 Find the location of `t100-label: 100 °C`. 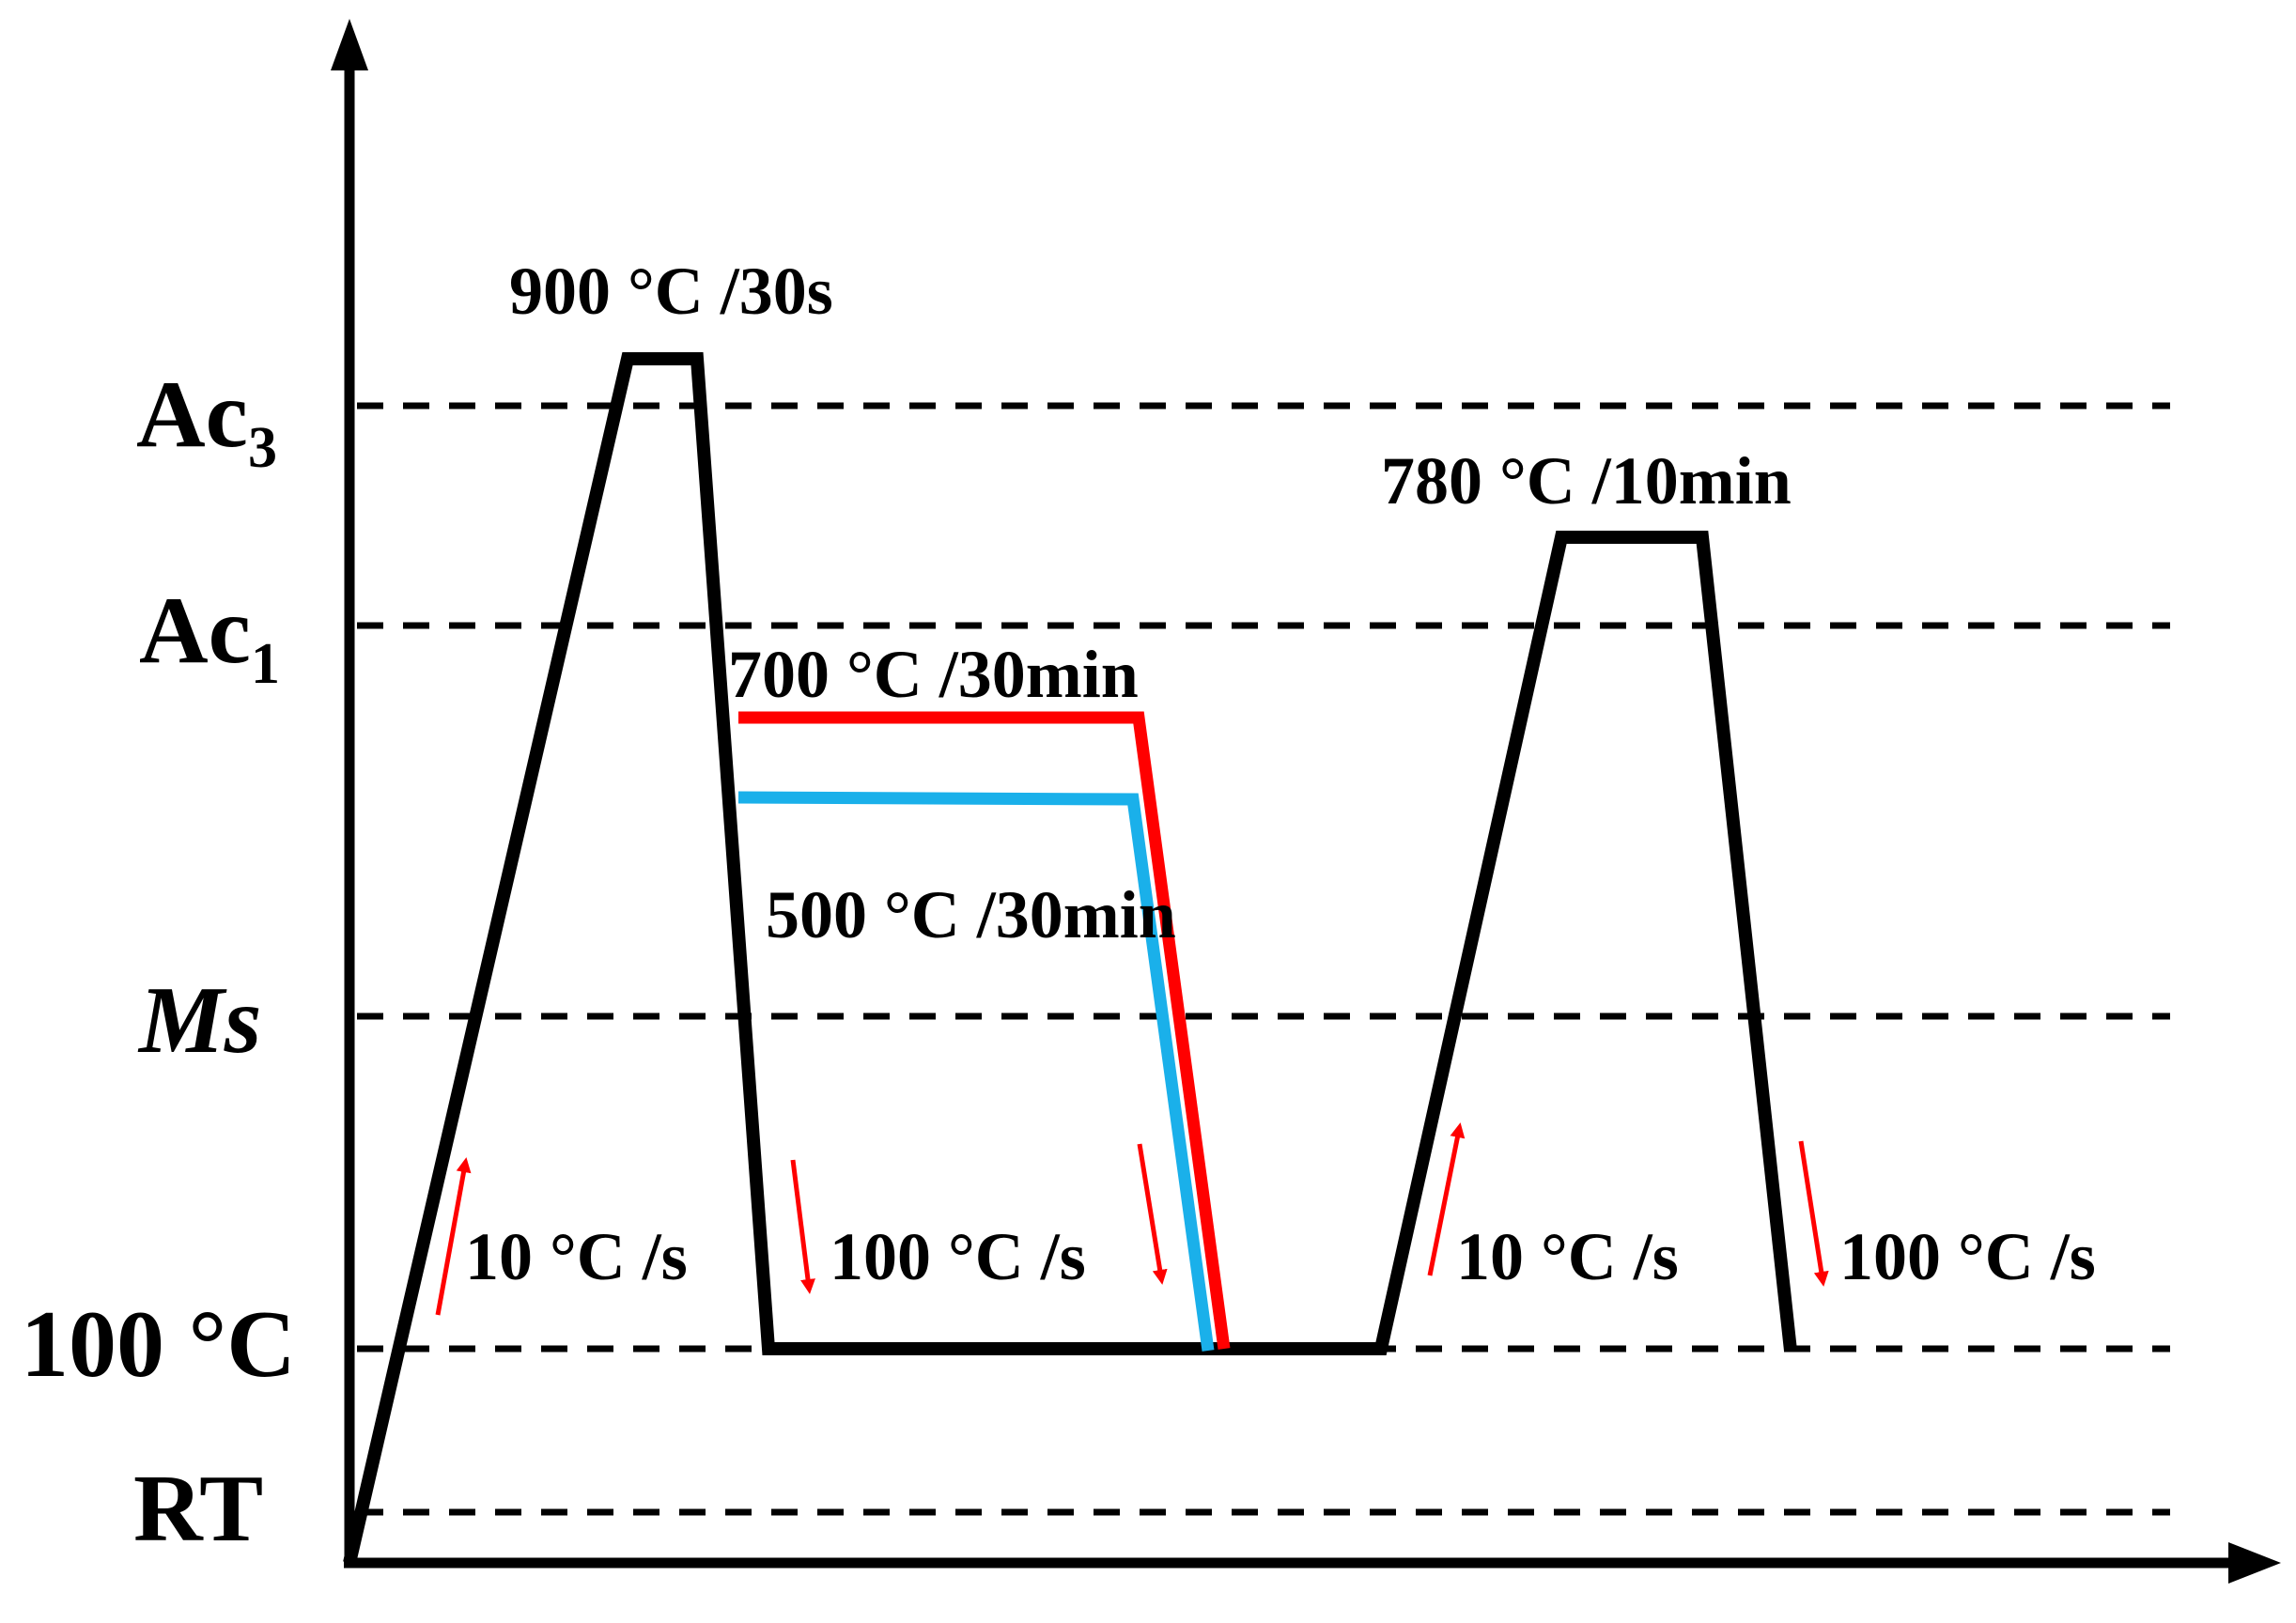

t100-label: 100 °C is located at coordinates (158, 1344).